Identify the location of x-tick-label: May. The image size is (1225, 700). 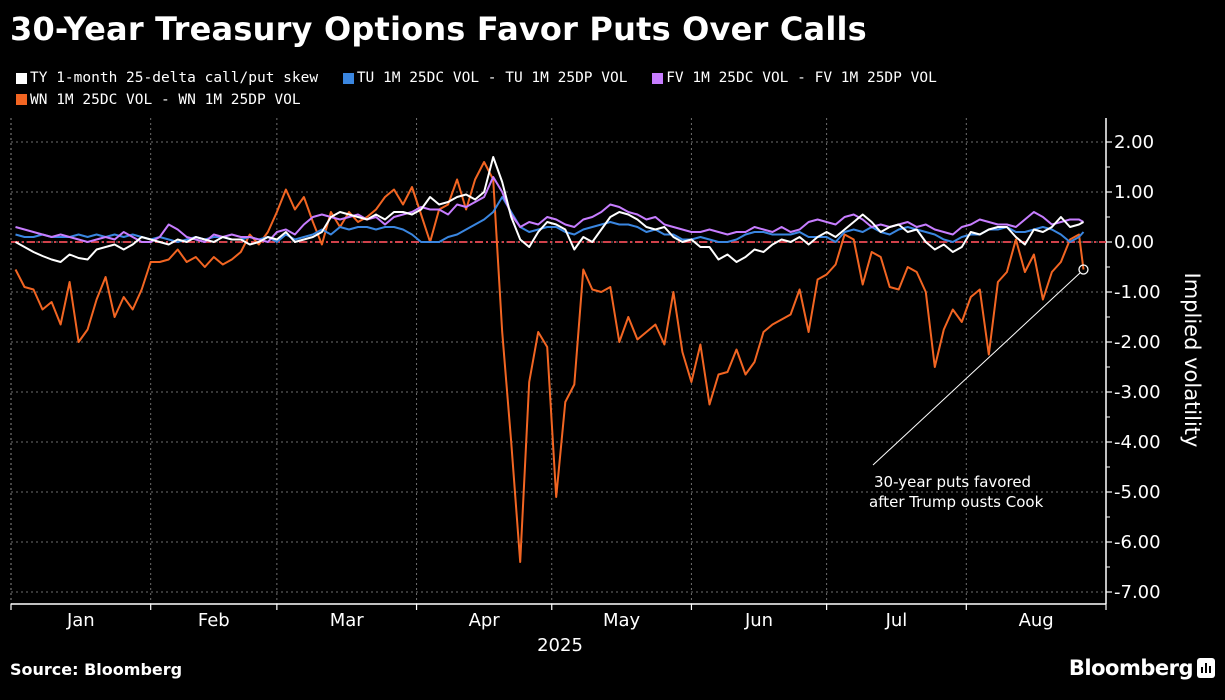
(622, 620).